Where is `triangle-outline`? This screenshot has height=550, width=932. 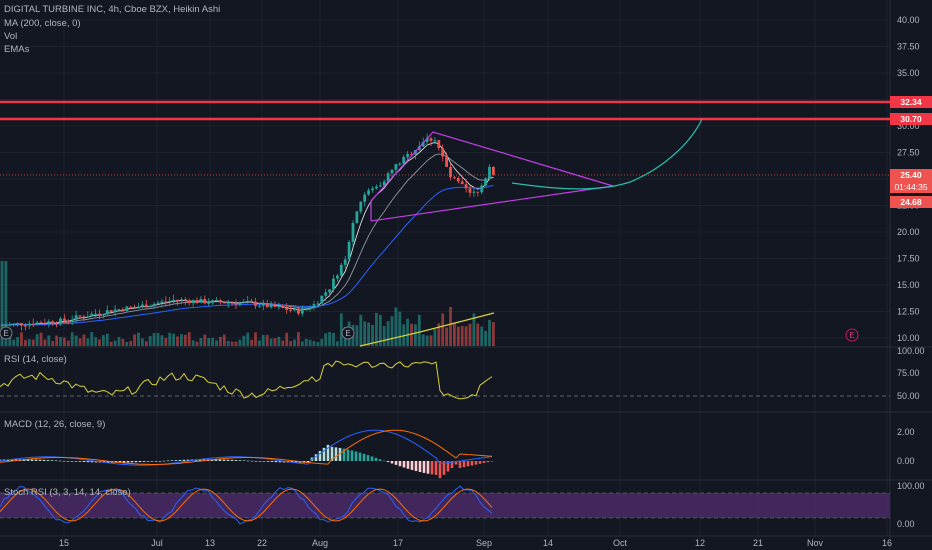 triangle-outline is located at coordinates (492, 176).